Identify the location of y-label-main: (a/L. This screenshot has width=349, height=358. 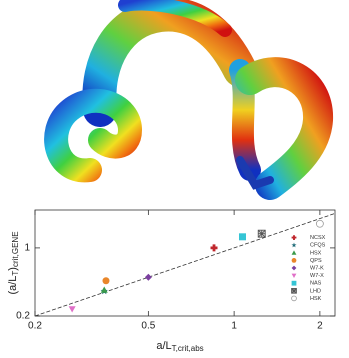
(13, 285).